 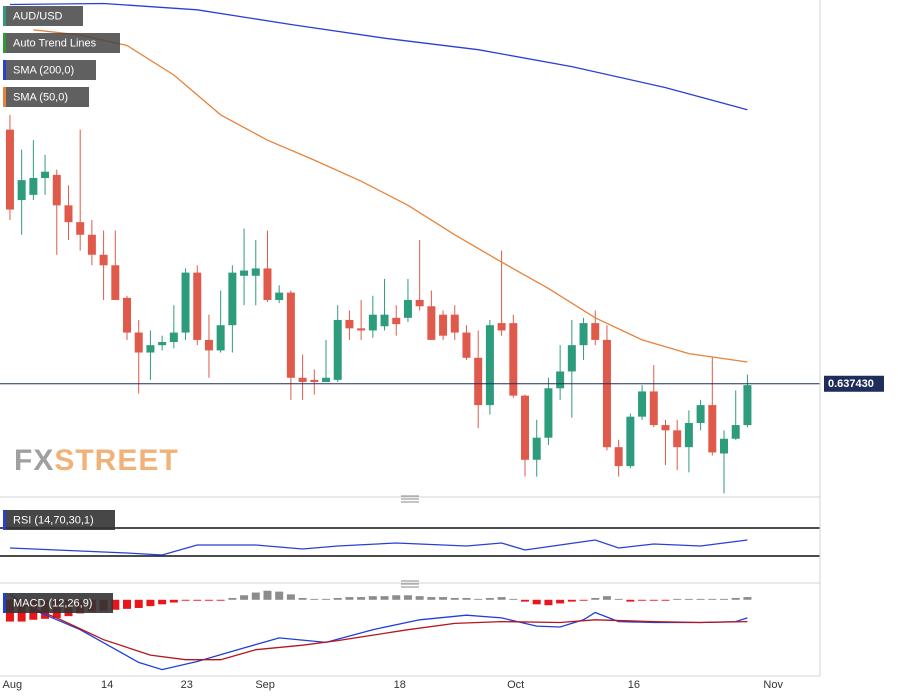 What do you see at coordinates (53, 520) in the screenshot?
I see `rsi-title: RSI (14,70,30,1)` at bounding box center [53, 520].